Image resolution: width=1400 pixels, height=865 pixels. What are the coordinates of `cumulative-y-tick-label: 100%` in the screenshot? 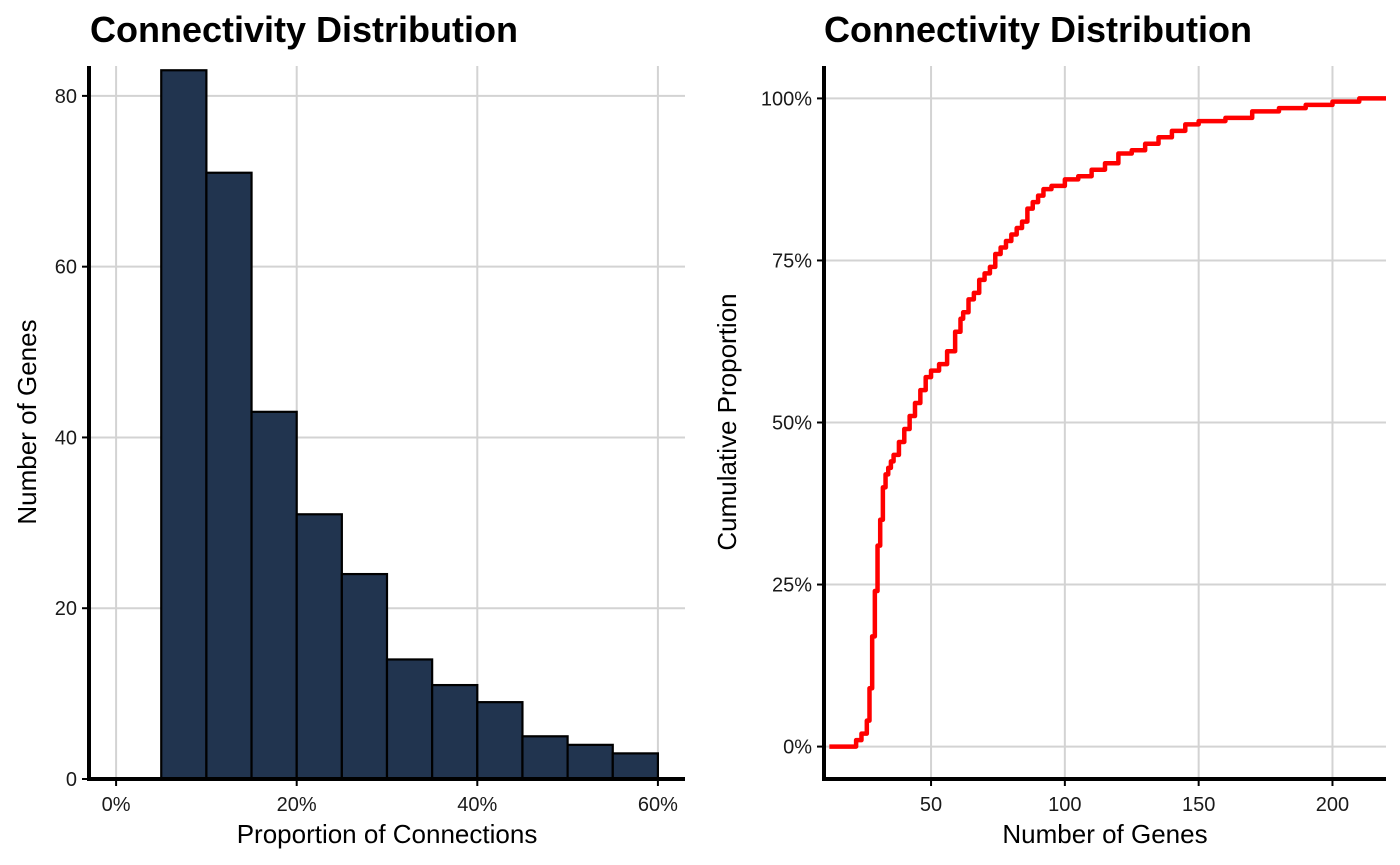 It's located at (786, 99).